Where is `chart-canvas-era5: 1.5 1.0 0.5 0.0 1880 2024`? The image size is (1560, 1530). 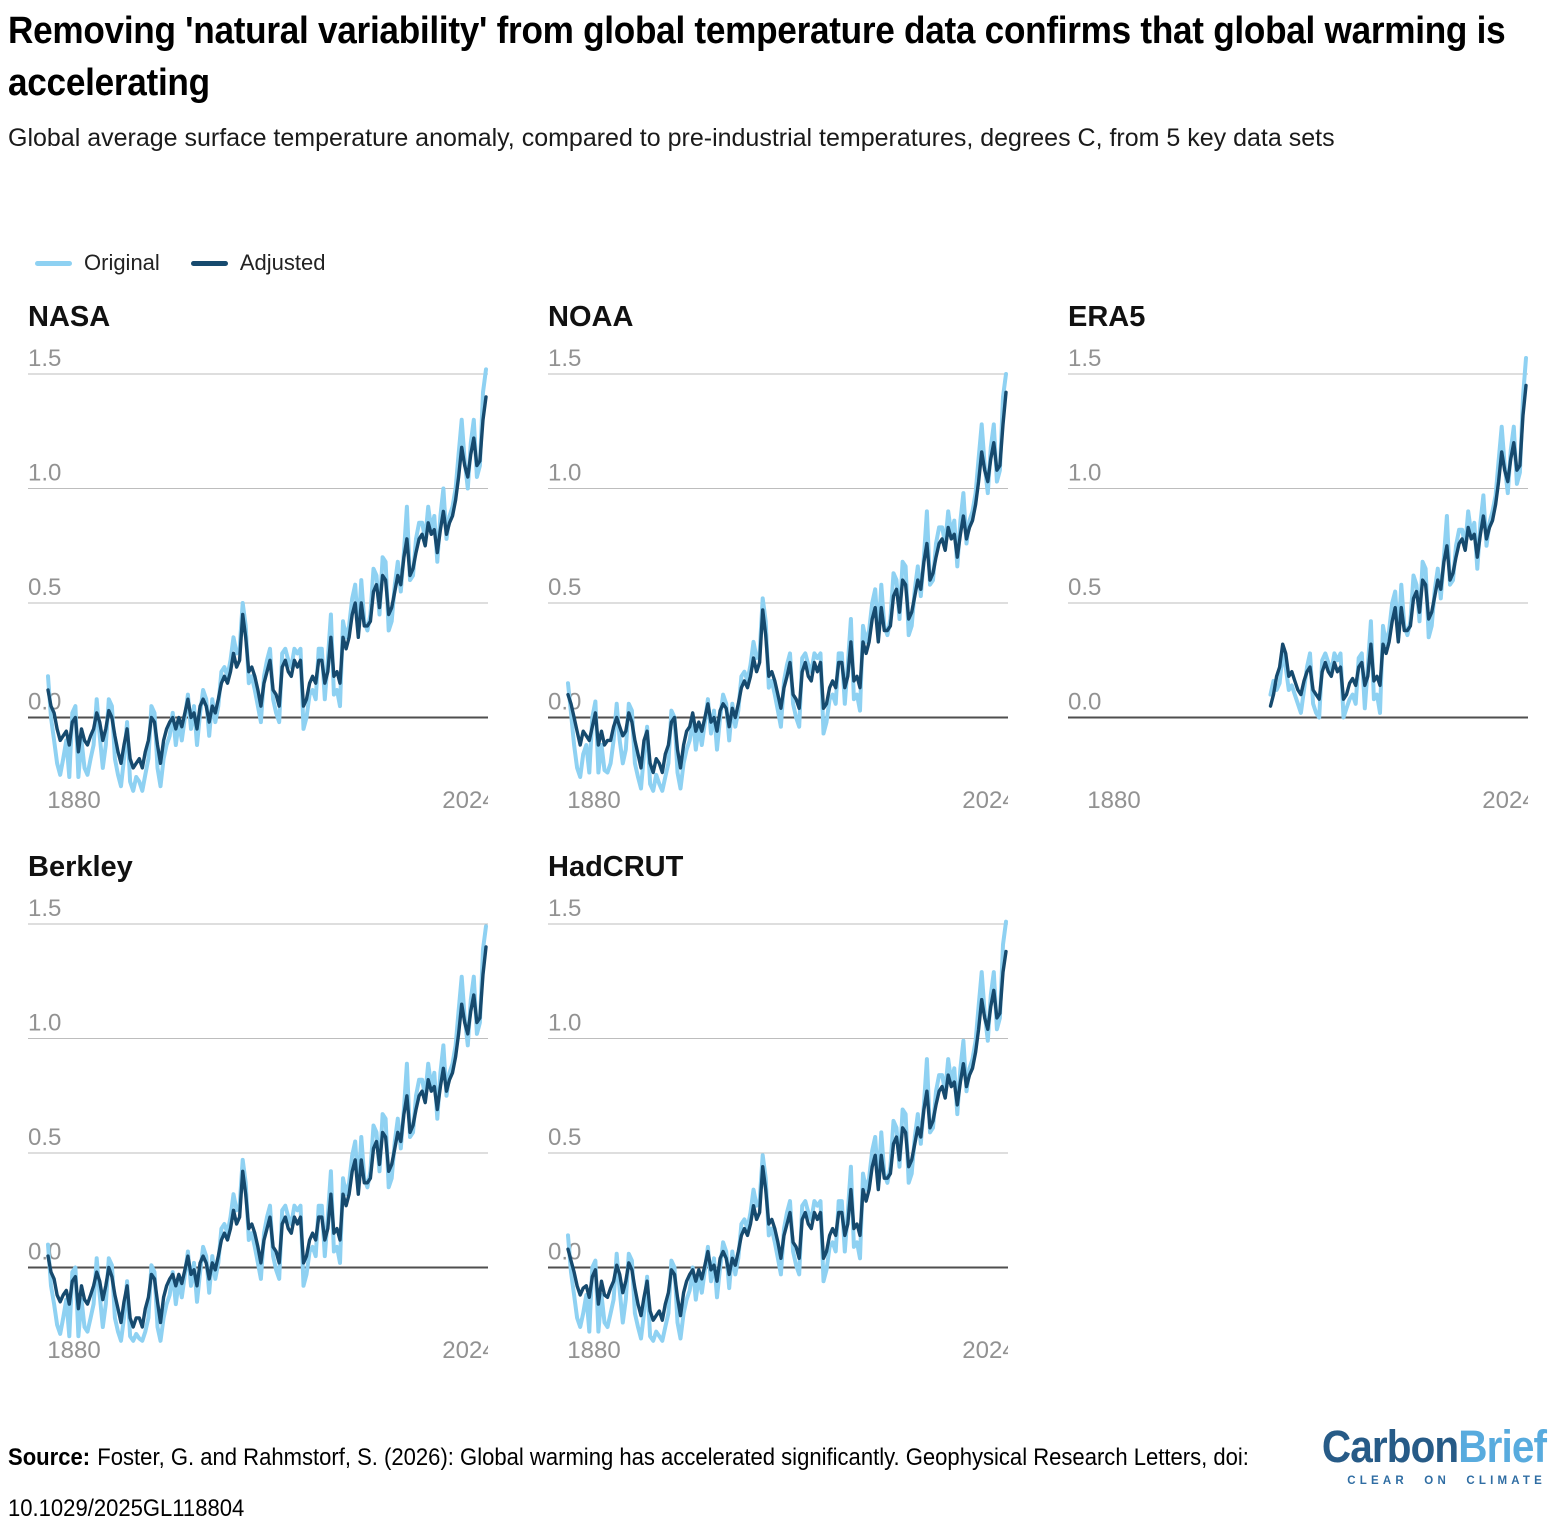
chart-canvas-era5: 1.5 1.0 0.5 0.0 1880 2024 is located at coordinates (1298, 581).